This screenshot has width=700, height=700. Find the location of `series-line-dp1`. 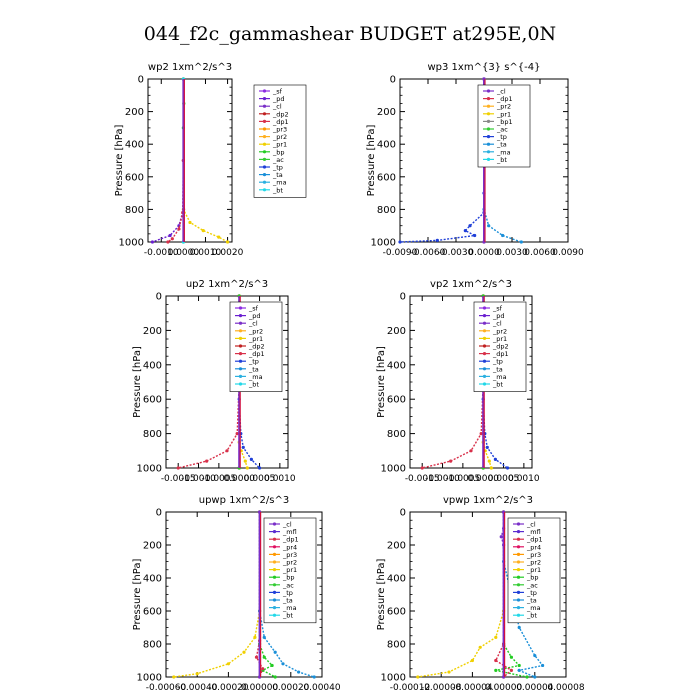

series-line-dp1 is located at coordinates (176, 161).